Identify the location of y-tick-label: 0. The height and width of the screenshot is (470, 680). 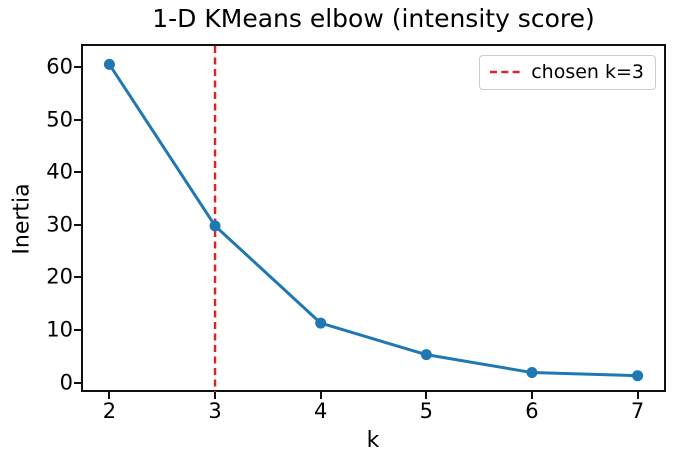
(66, 382).